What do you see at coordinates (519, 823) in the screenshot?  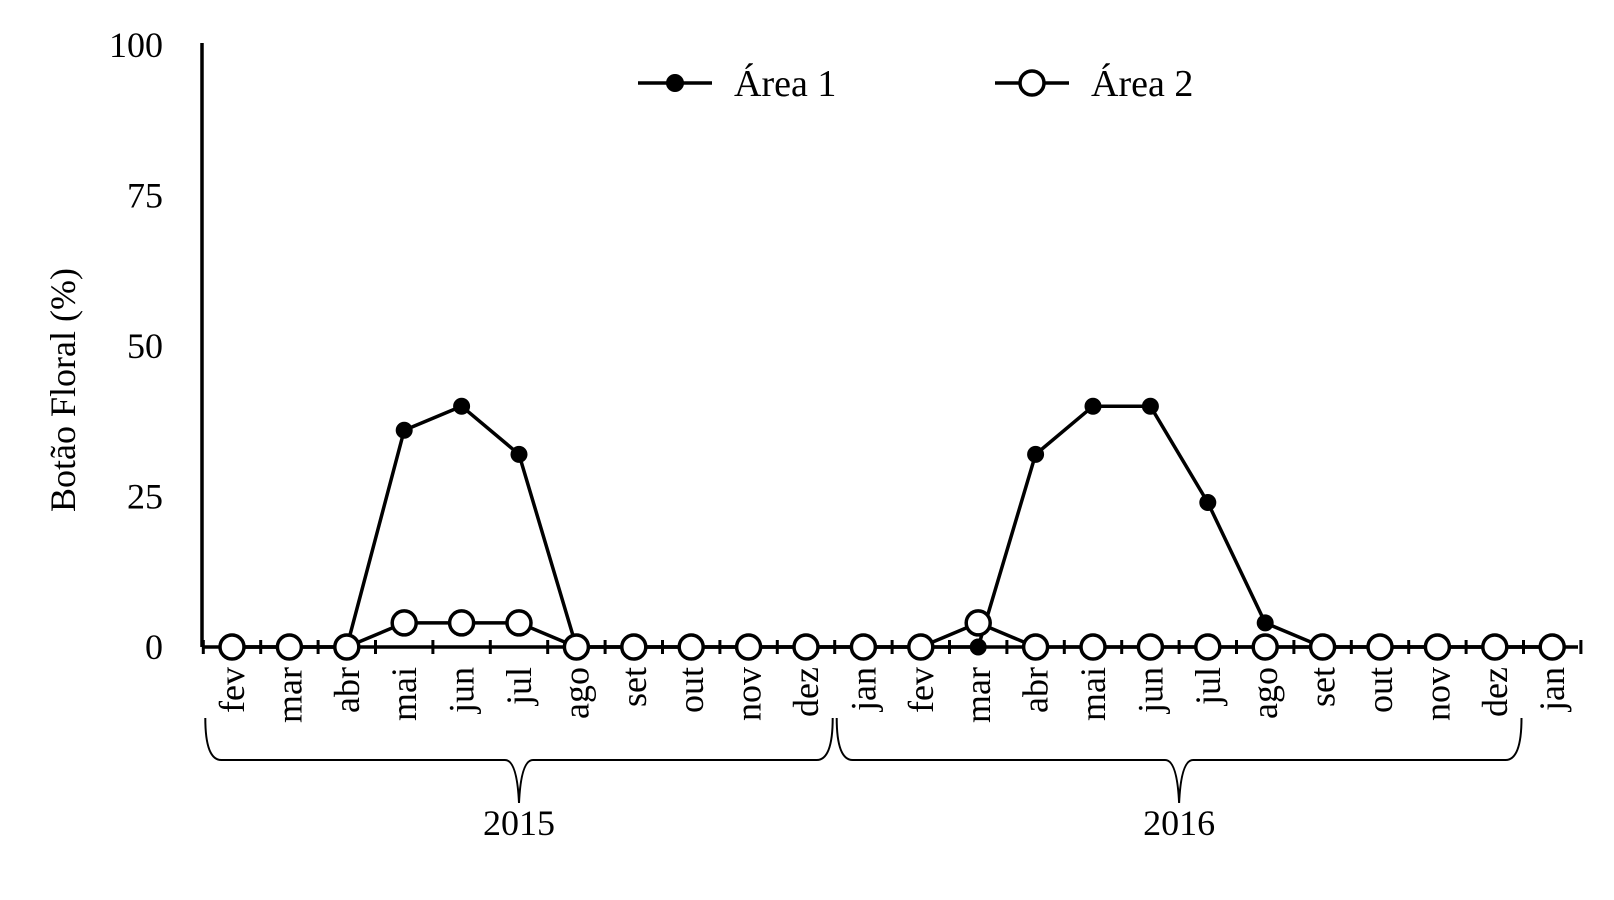 I see `year-label: 2015` at bounding box center [519, 823].